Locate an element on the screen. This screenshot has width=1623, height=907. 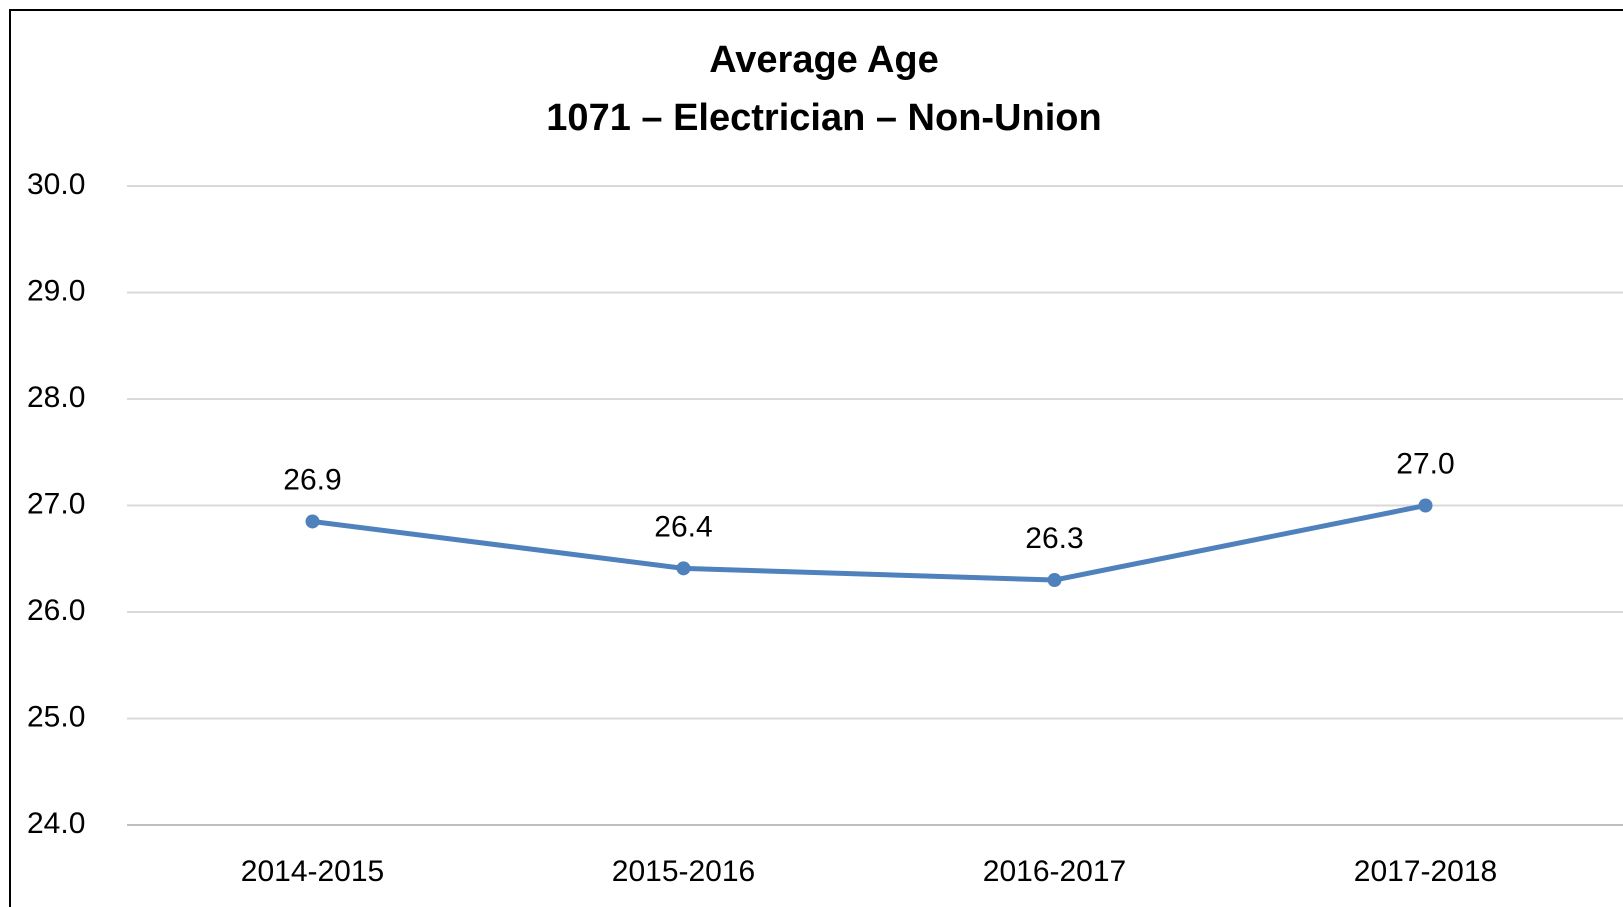
x-tick-label: 2017-2018 is located at coordinates (1425, 871).